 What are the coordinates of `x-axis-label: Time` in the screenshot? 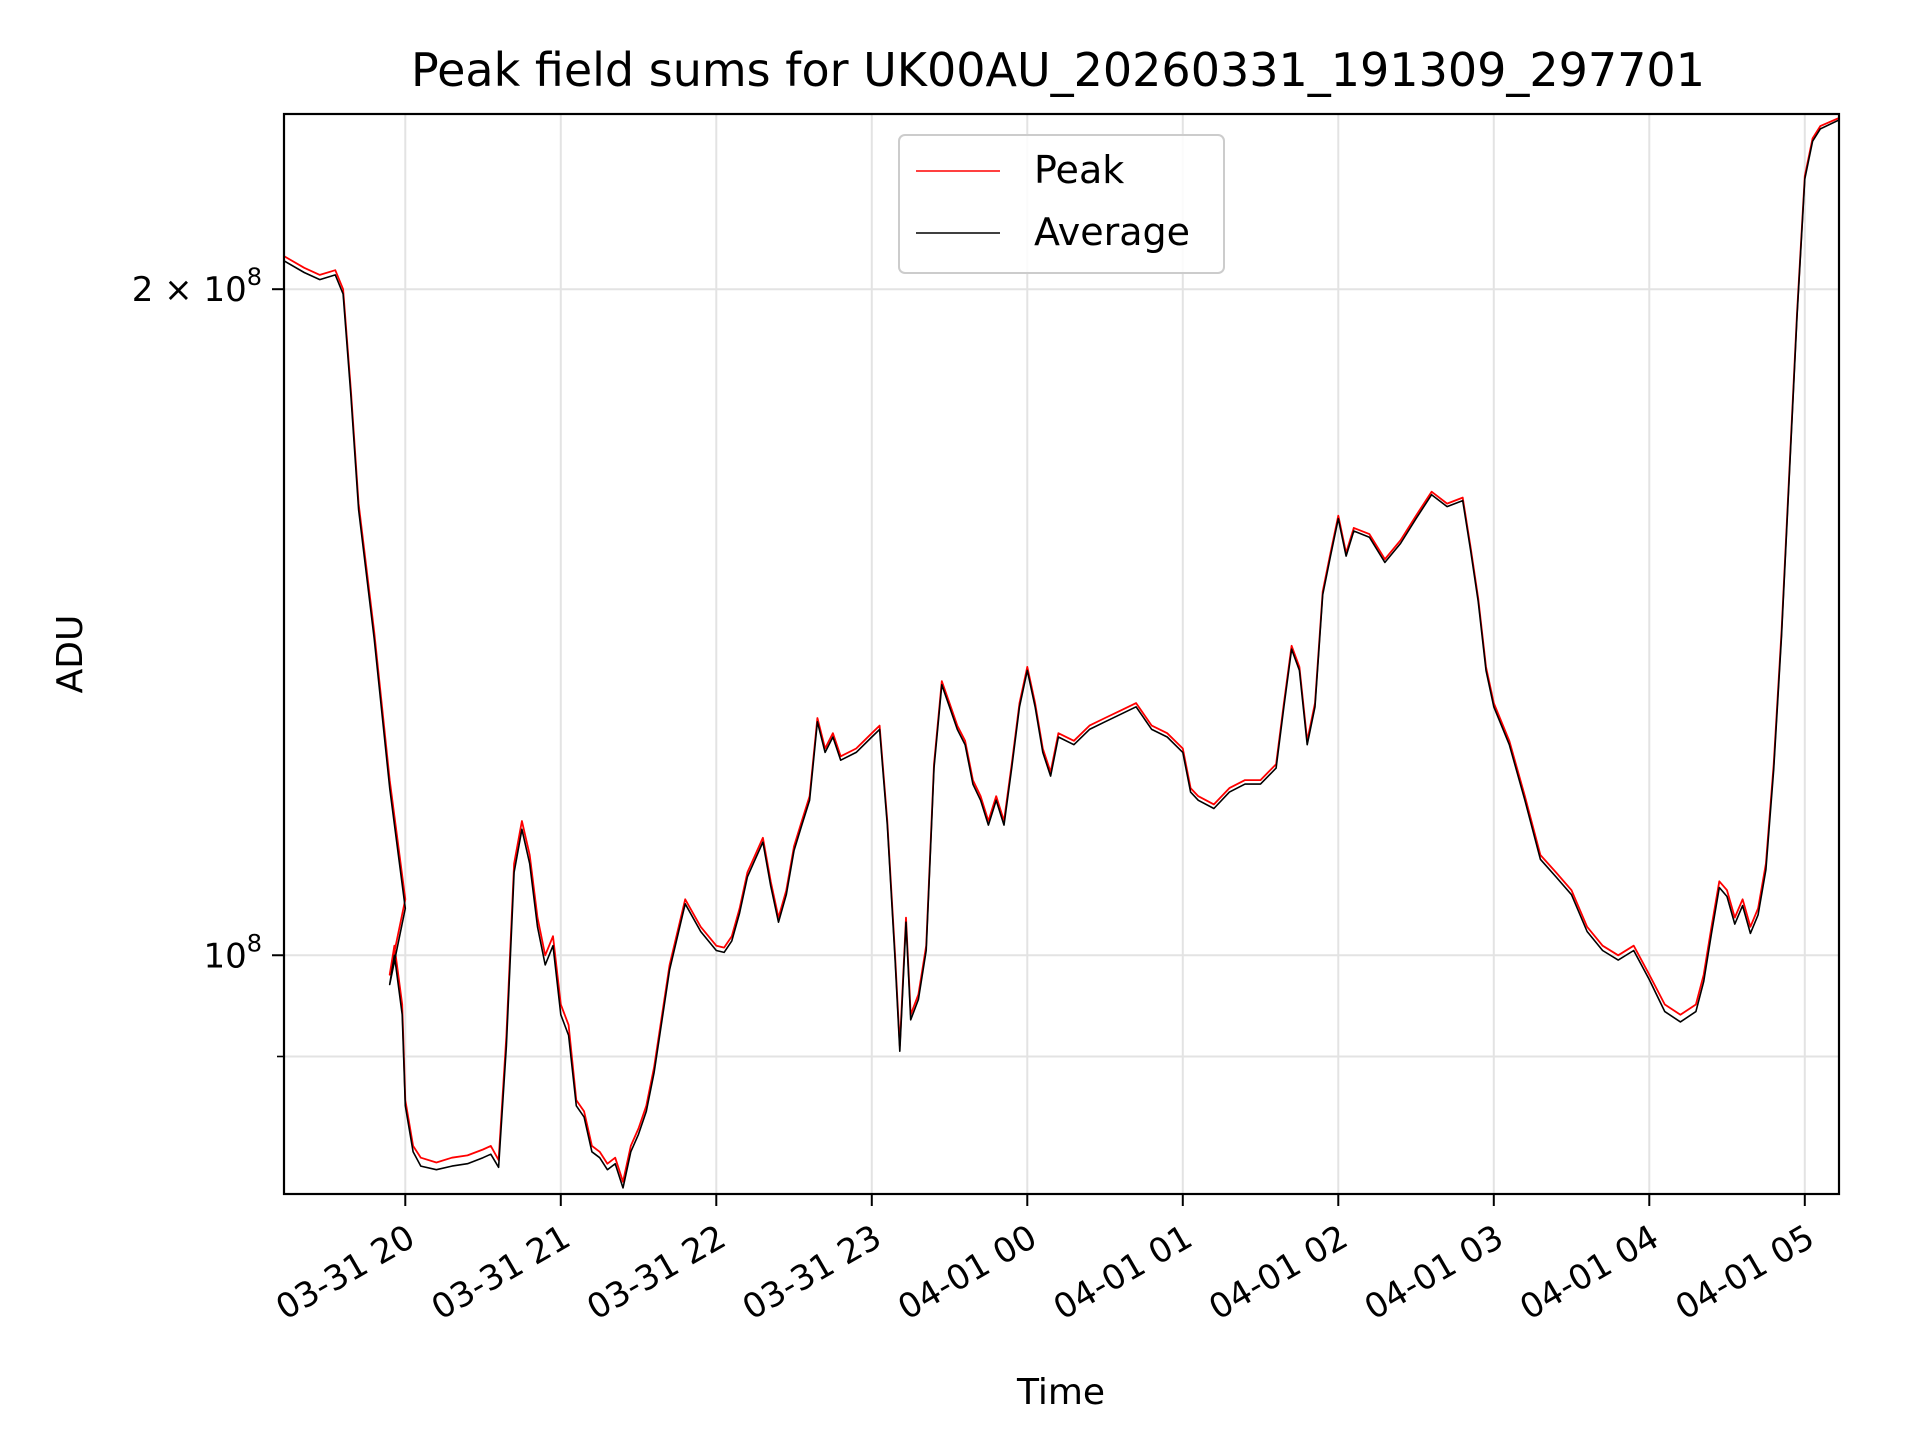 It's located at (1060, 1392).